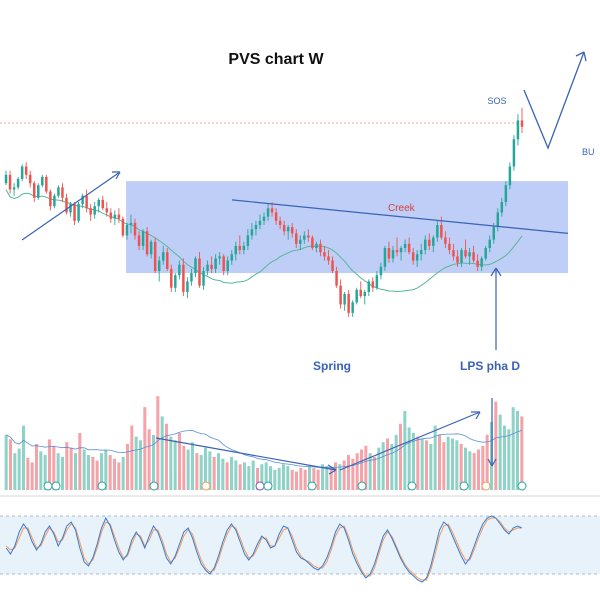 The image size is (600, 600). What do you see at coordinates (246, 454) in the screenshot?
I see `volume-downtrend-line` at bounding box center [246, 454].